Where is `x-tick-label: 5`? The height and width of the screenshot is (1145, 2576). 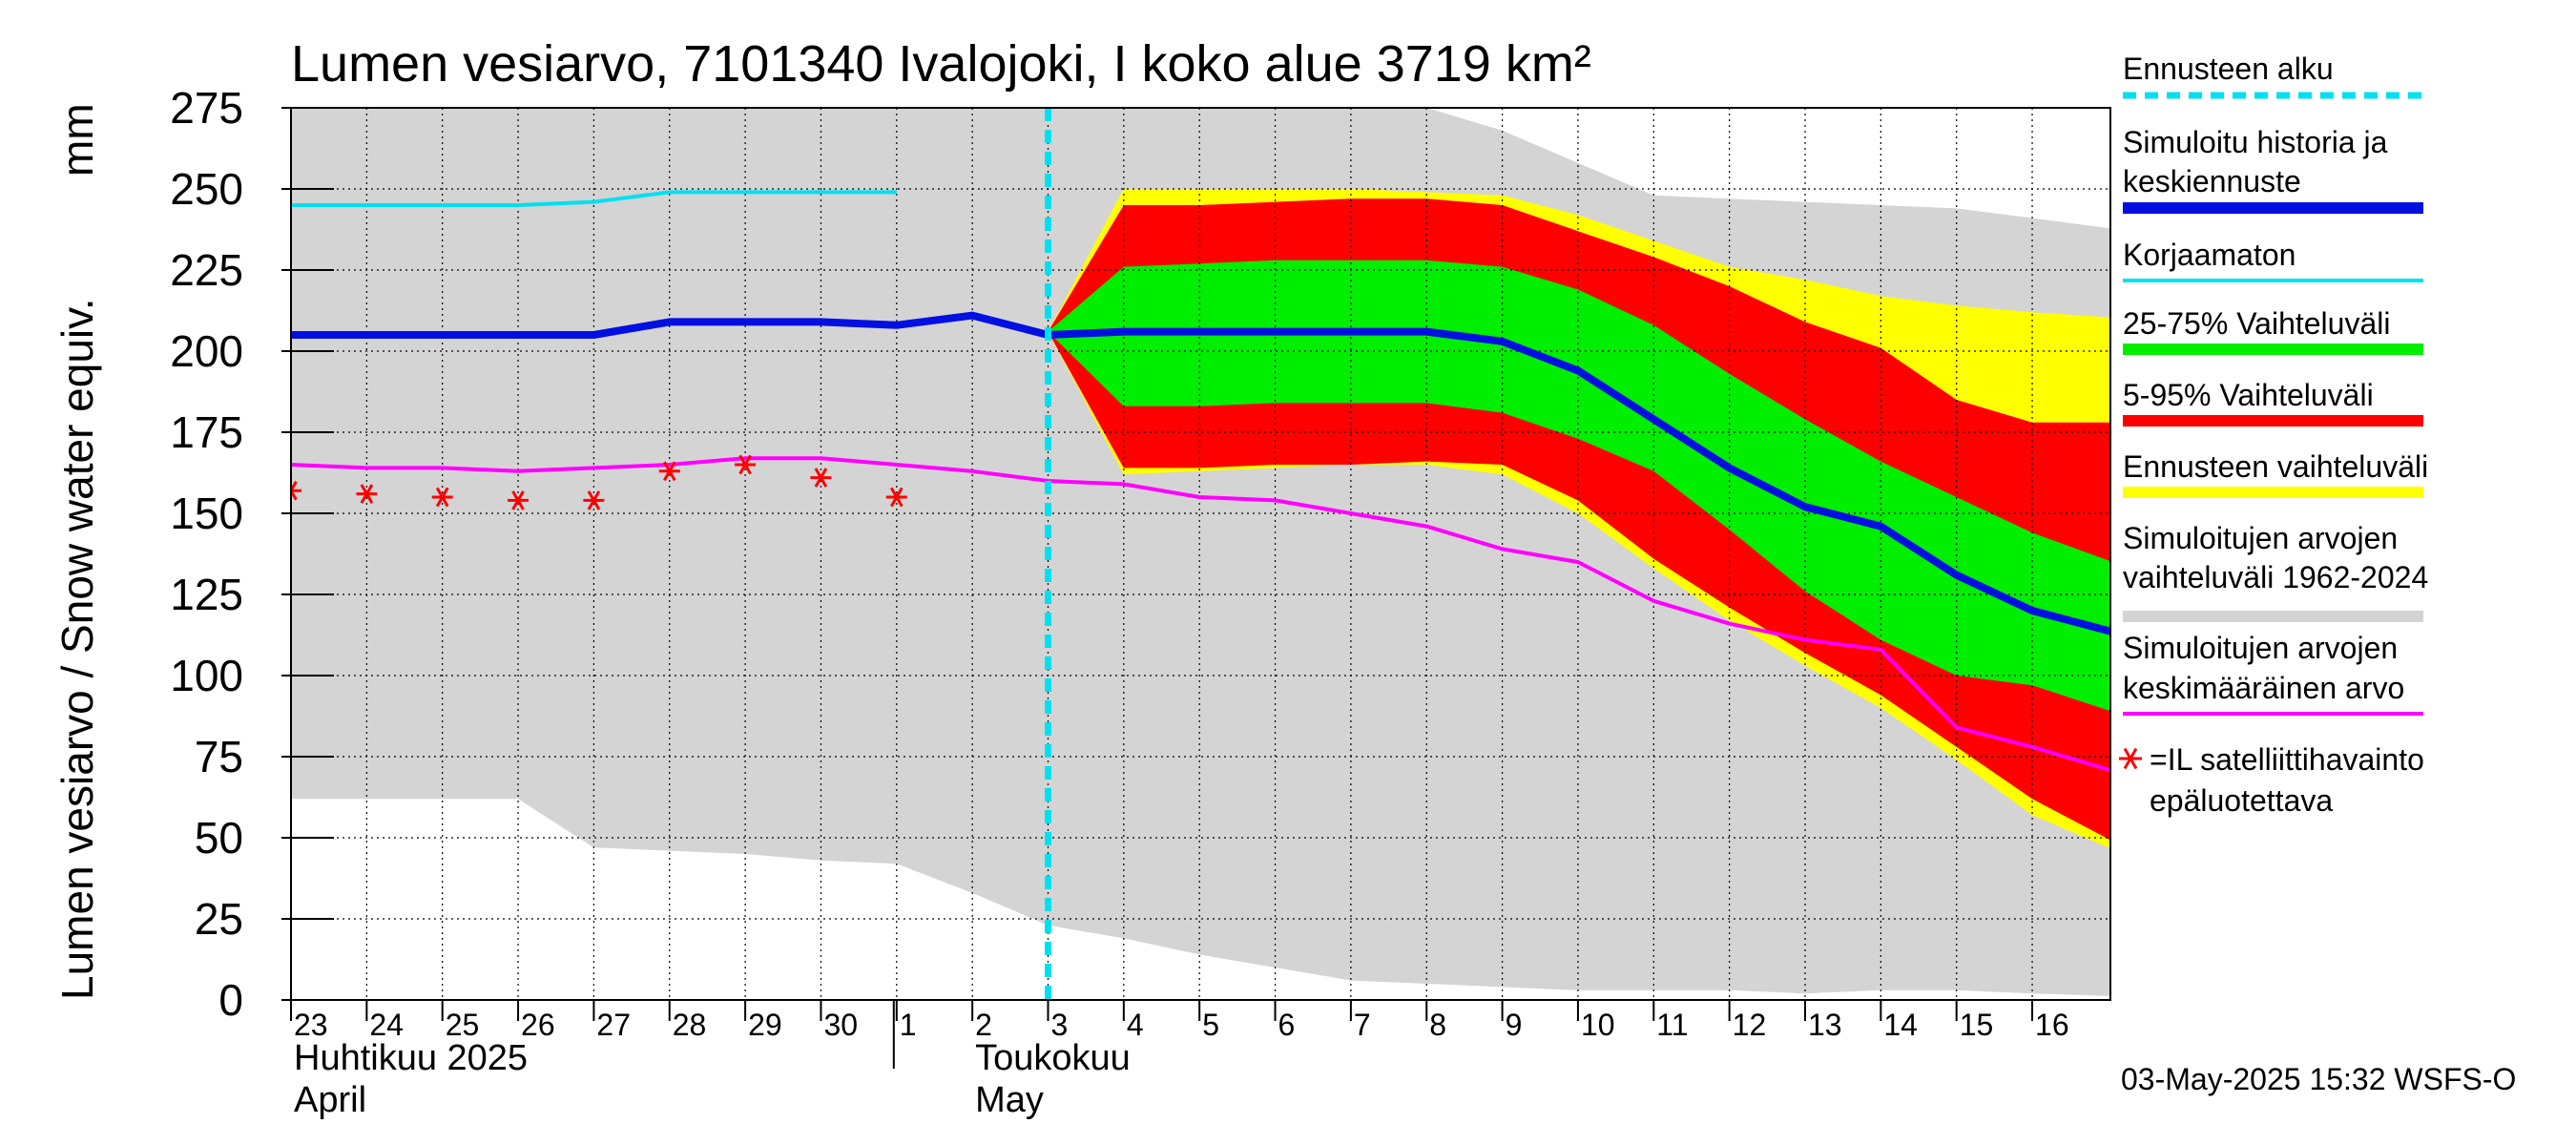
x-tick-label: 5 is located at coordinates (1210, 1025).